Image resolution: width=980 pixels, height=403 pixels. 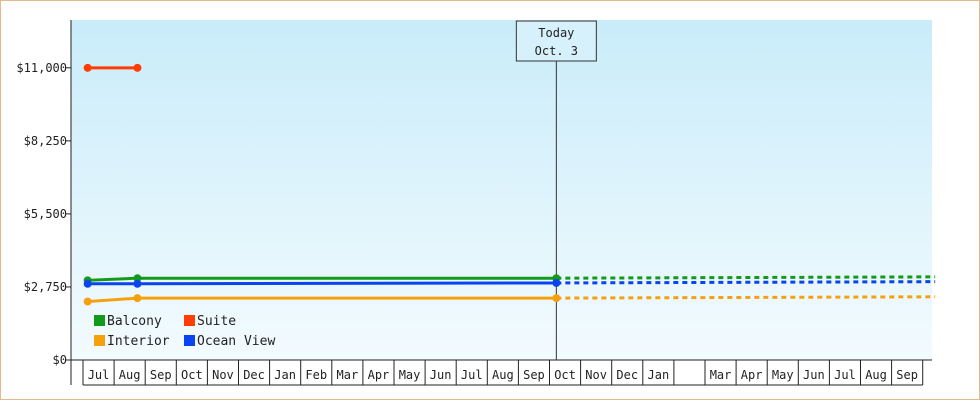 What do you see at coordinates (134, 321) in the screenshot?
I see `legend-label-balcony: Balcony` at bounding box center [134, 321].